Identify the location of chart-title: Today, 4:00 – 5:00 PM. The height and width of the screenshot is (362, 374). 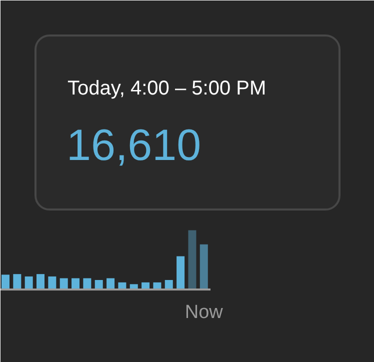
(167, 89).